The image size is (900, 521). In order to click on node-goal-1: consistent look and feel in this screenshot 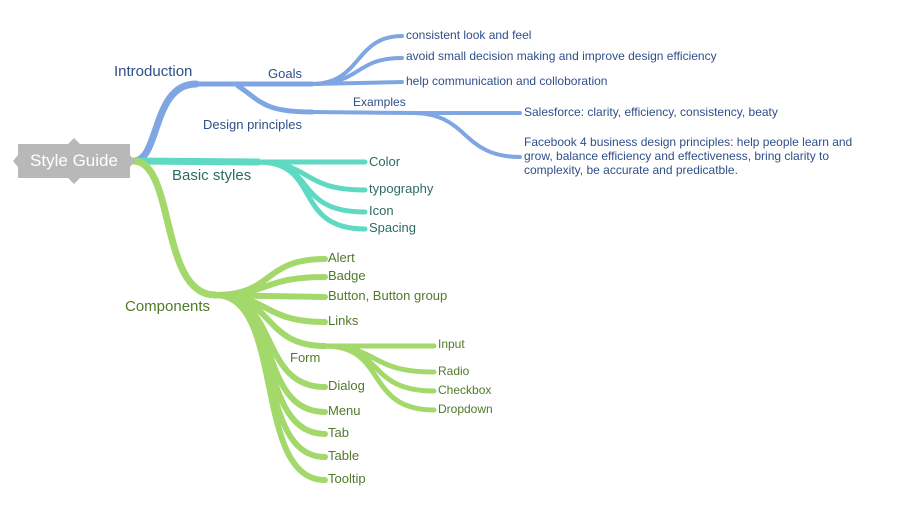, I will do `click(469, 35)`.